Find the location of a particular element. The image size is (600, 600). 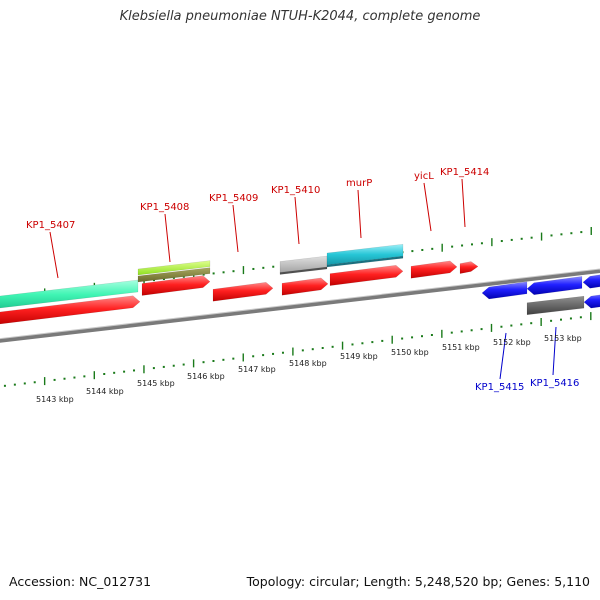

scale-label: 5148 kbp is located at coordinates (308, 363).